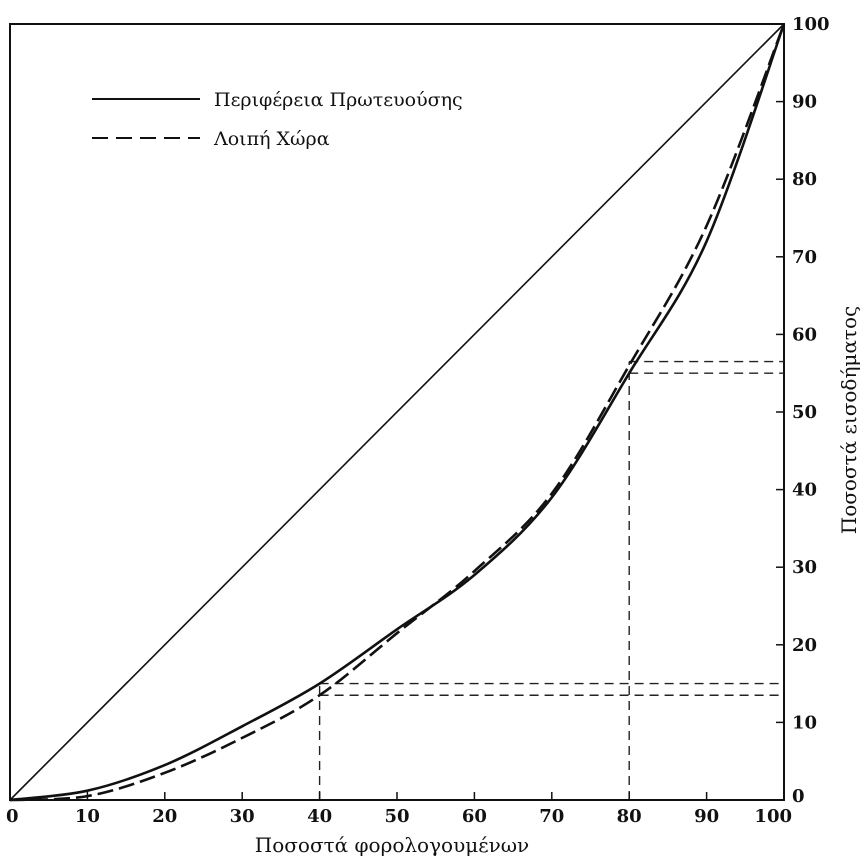  I want to click on y-tick-label: 0, so click(798, 796).